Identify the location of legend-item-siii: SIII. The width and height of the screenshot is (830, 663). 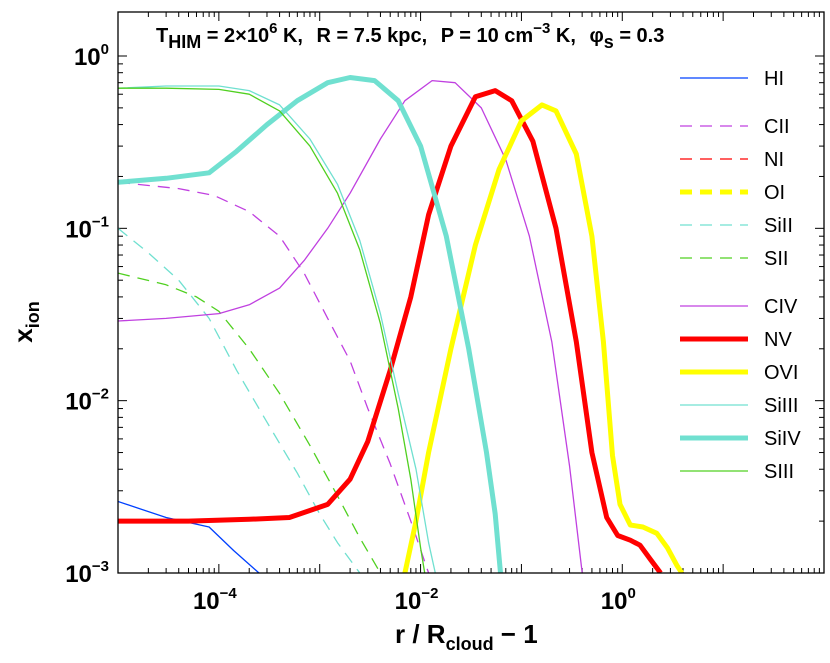
(737, 472).